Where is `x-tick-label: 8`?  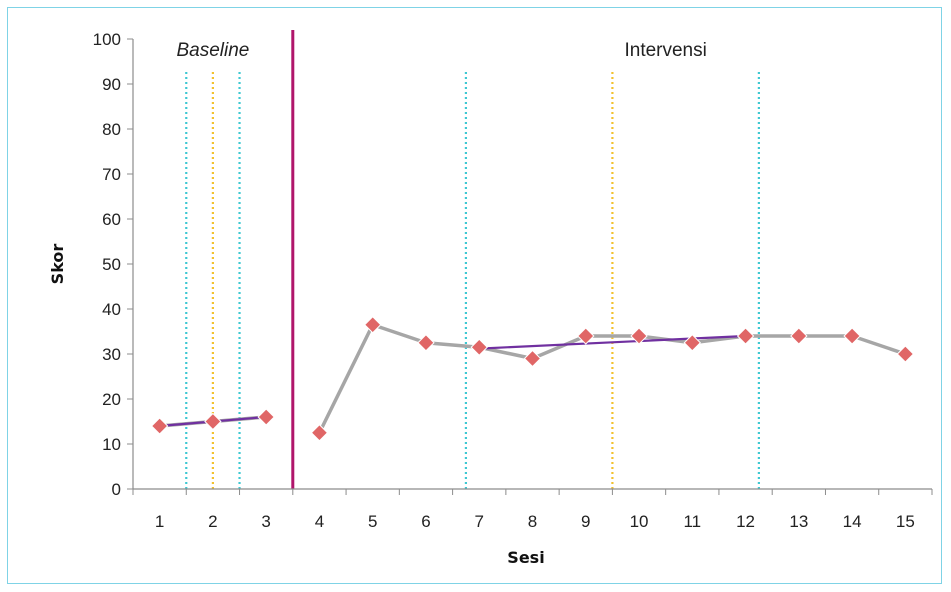
x-tick-label: 8 is located at coordinates (532, 521).